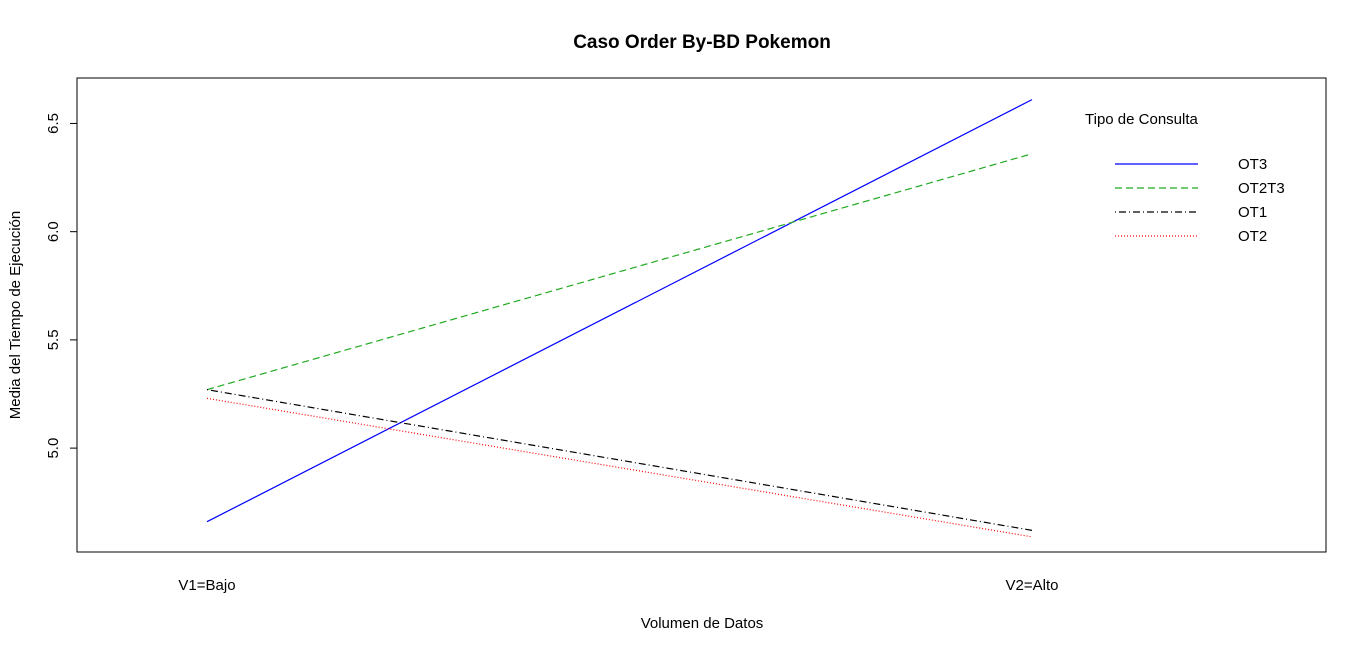  What do you see at coordinates (15, 315) in the screenshot?
I see `y-axis-label: Media del Tiempo de Ejecución` at bounding box center [15, 315].